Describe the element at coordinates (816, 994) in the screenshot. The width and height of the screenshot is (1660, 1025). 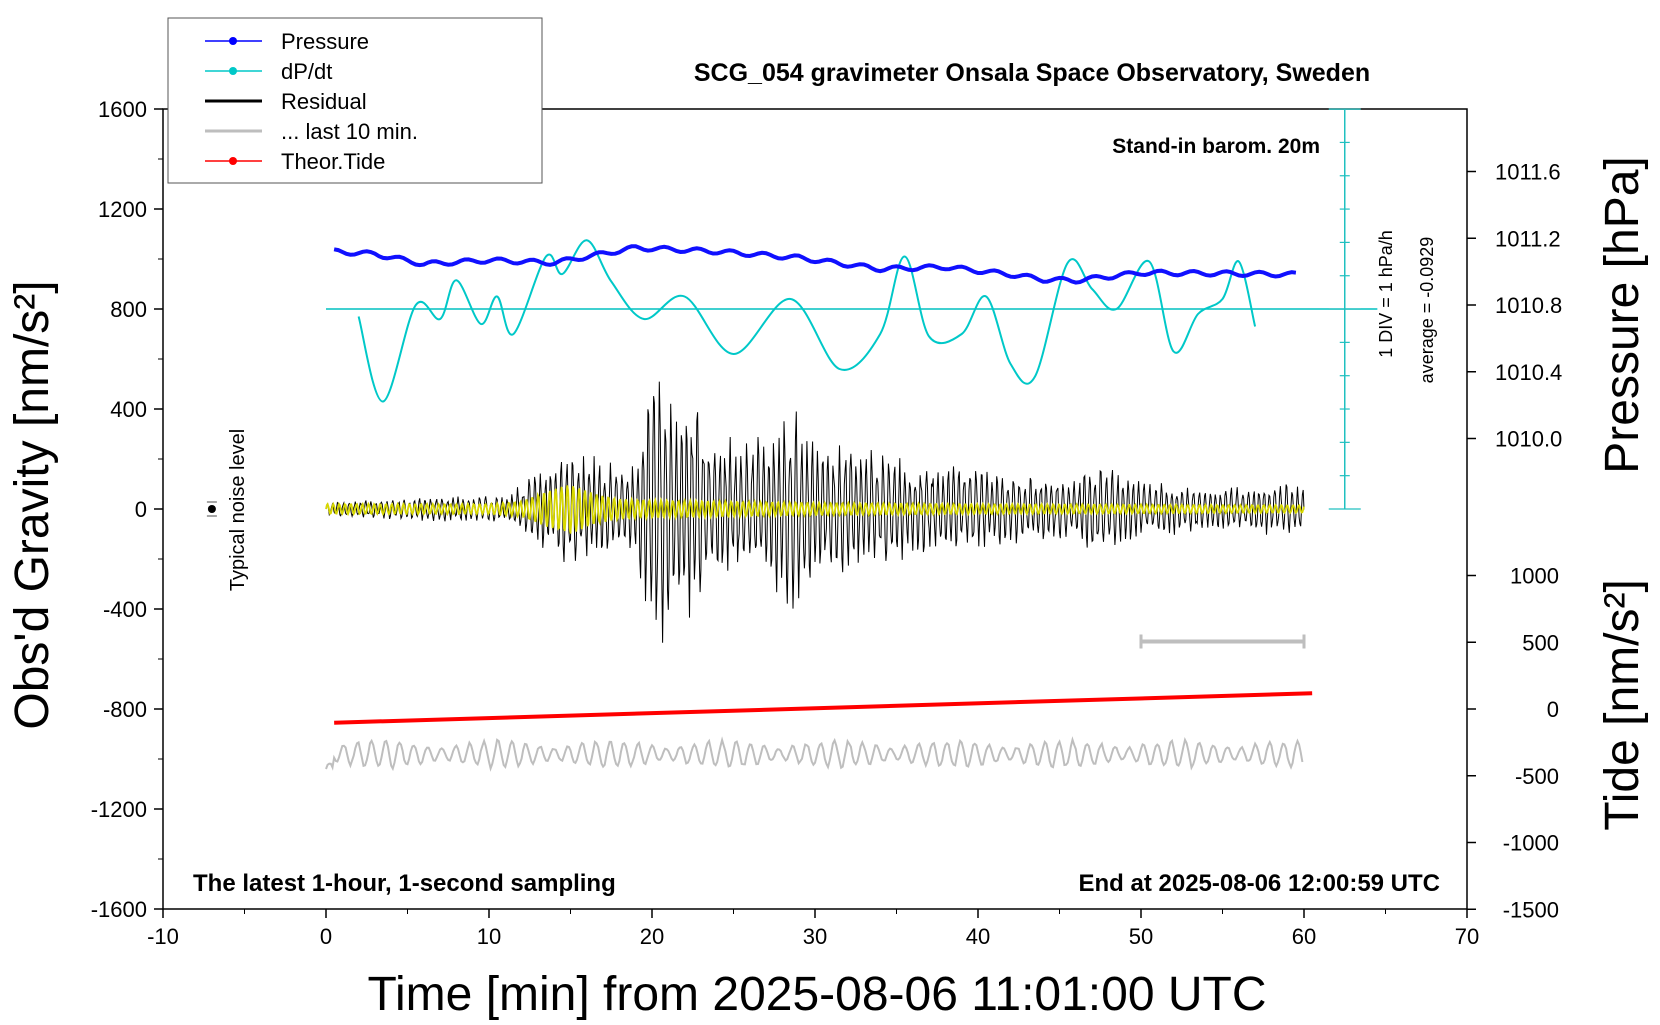
I see `x-axis-label: Time [min] from 2025-08-06 11:01:00 UTC` at that location.